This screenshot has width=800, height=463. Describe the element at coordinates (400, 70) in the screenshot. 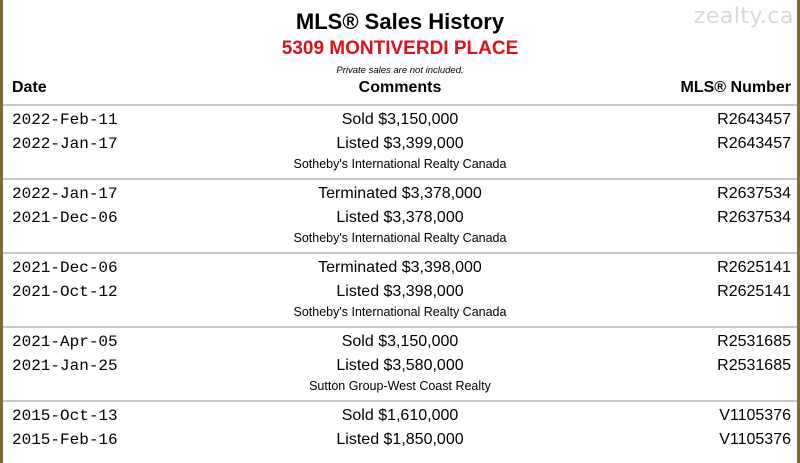

I see `private-sales-note: Private sales are not included.` at that location.